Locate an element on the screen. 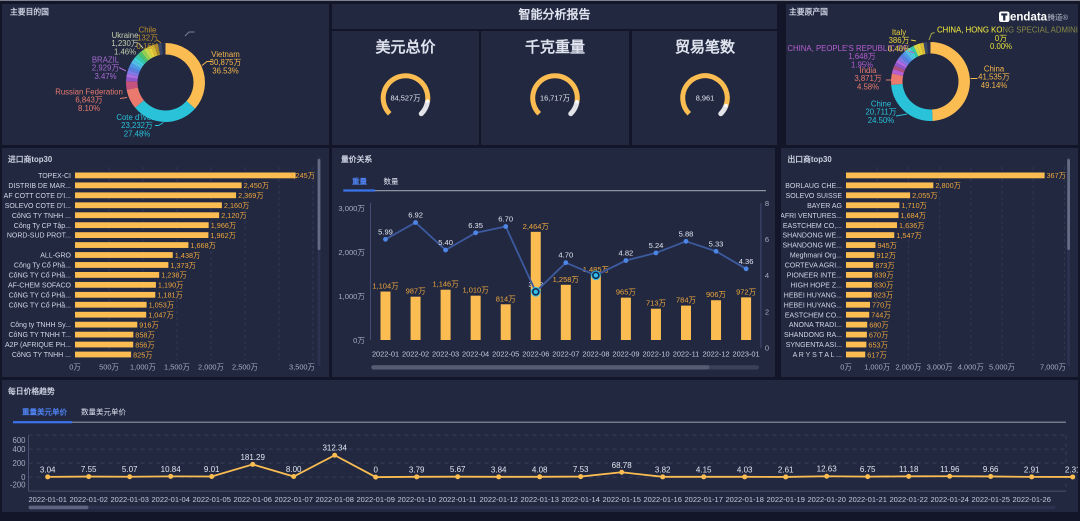  svg-text: 10.84 is located at coordinates (171, 469).